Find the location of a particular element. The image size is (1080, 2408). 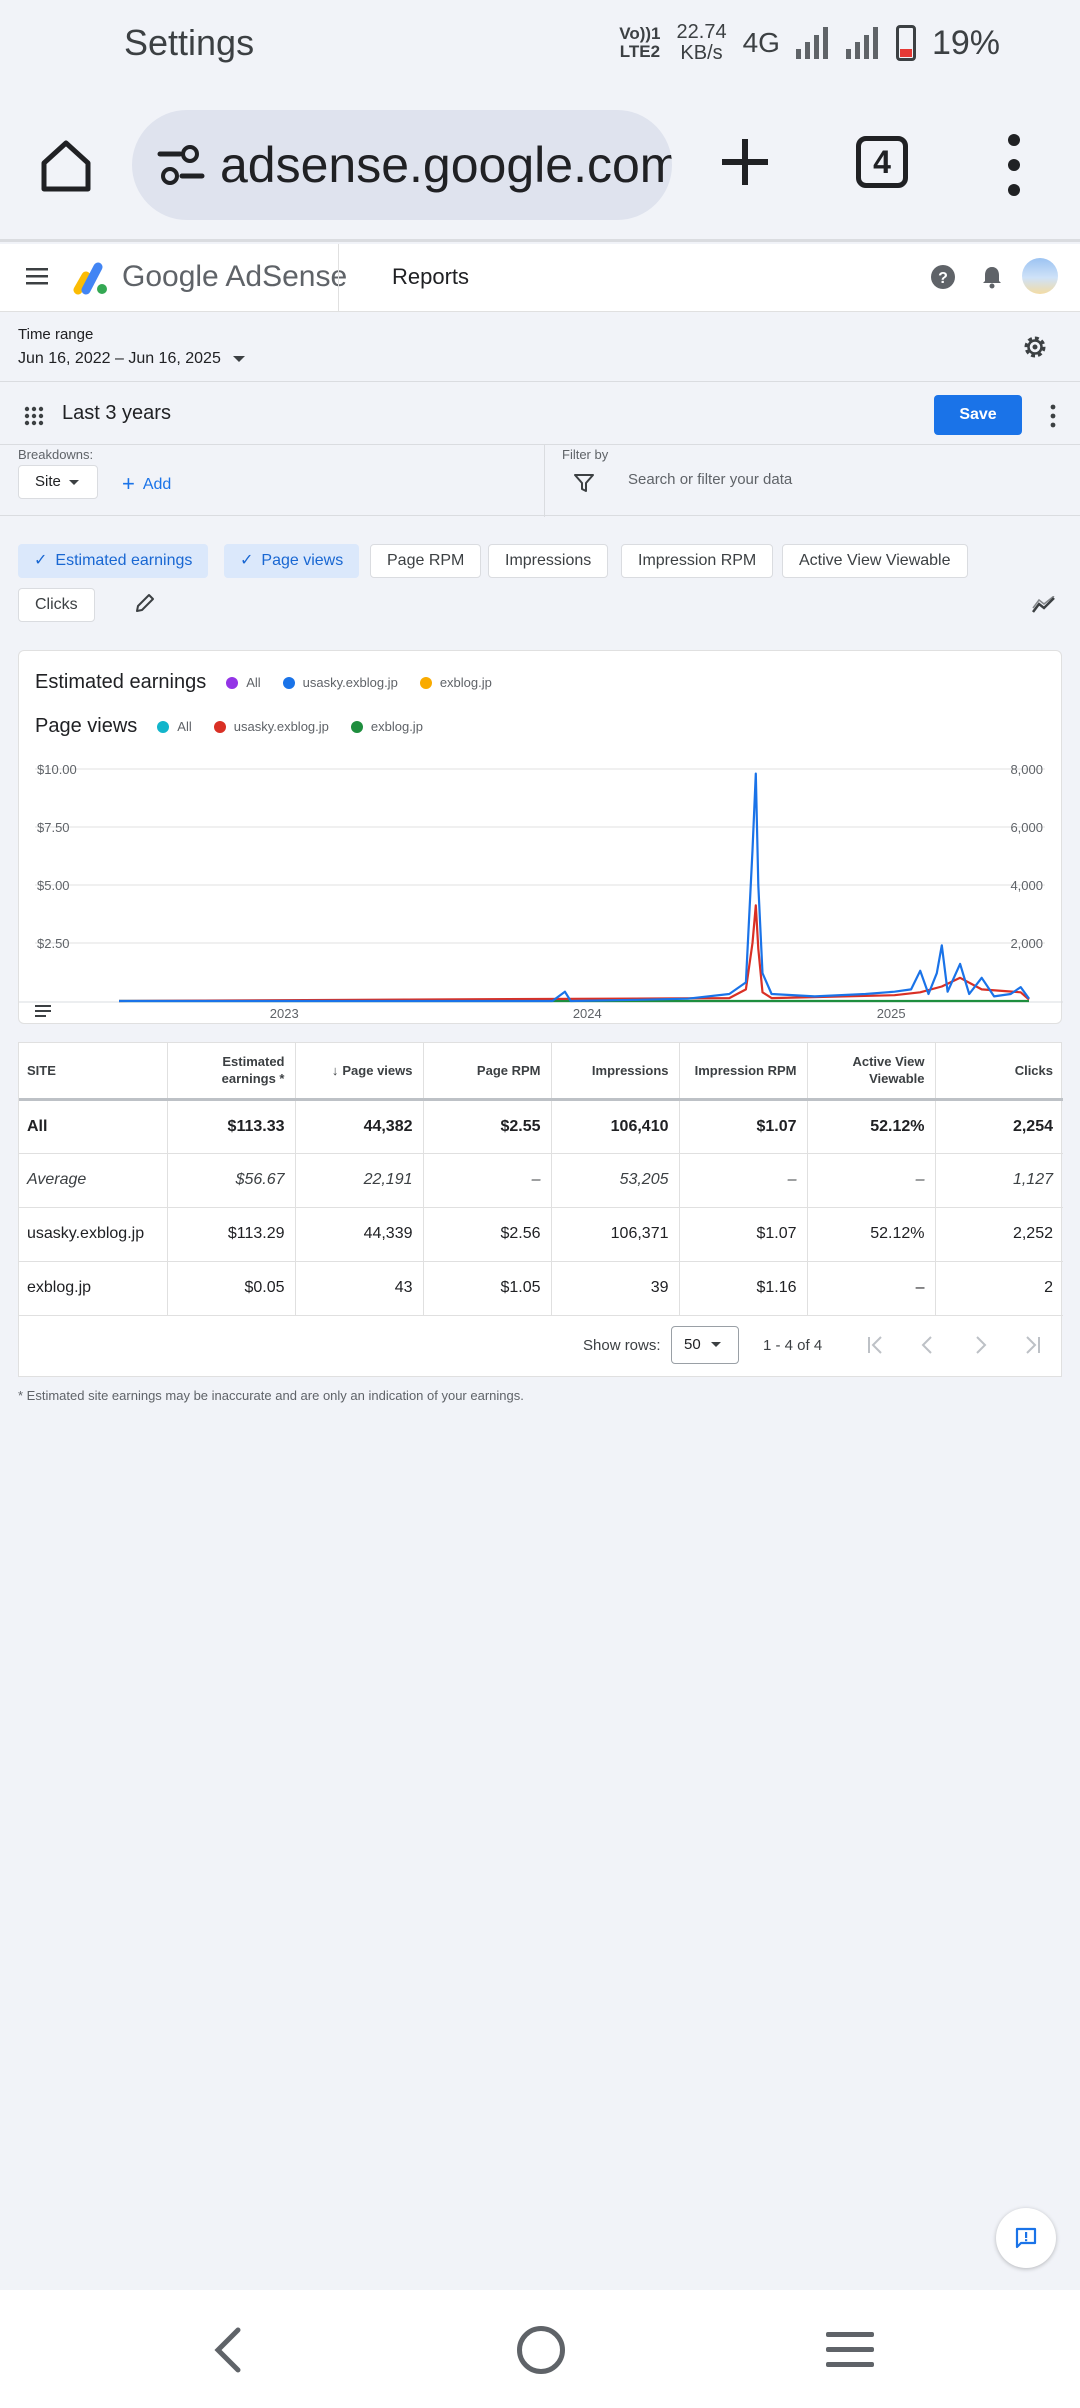

breakdown-site-chip: Site is located at coordinates (58, 482).